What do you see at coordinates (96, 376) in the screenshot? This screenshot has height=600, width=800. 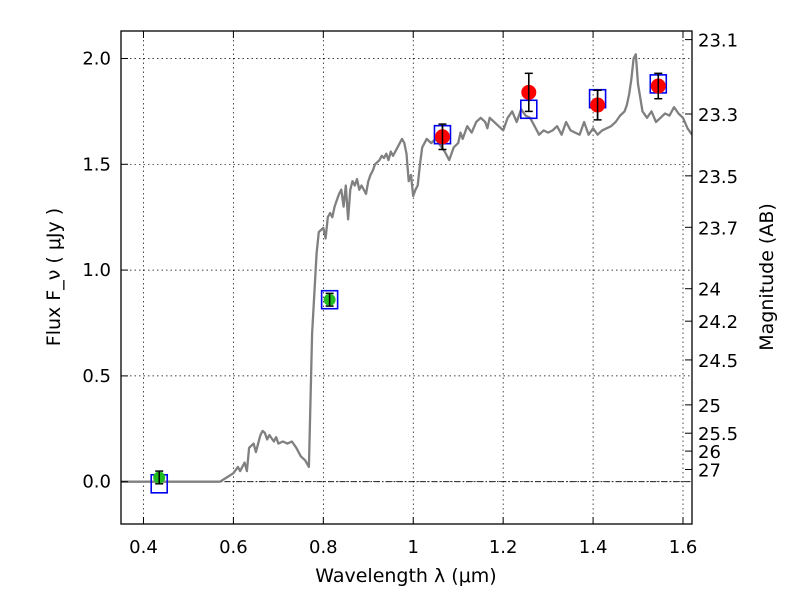 I see `y-tick-label: 0.5` at bounding box center [96, 376].